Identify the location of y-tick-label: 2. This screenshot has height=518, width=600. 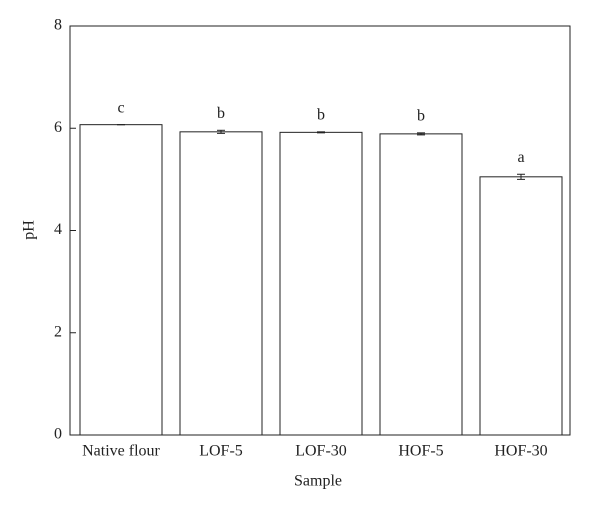
(58, 331).